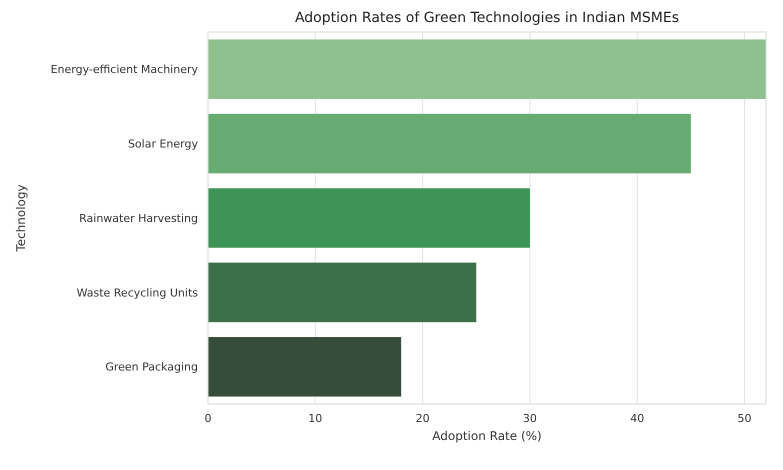  What do you see at coordinates (124, 69) in the screenshot?
I see `y-tick-label: Energy-efficient Machinery` at bounding box center [124, 69].